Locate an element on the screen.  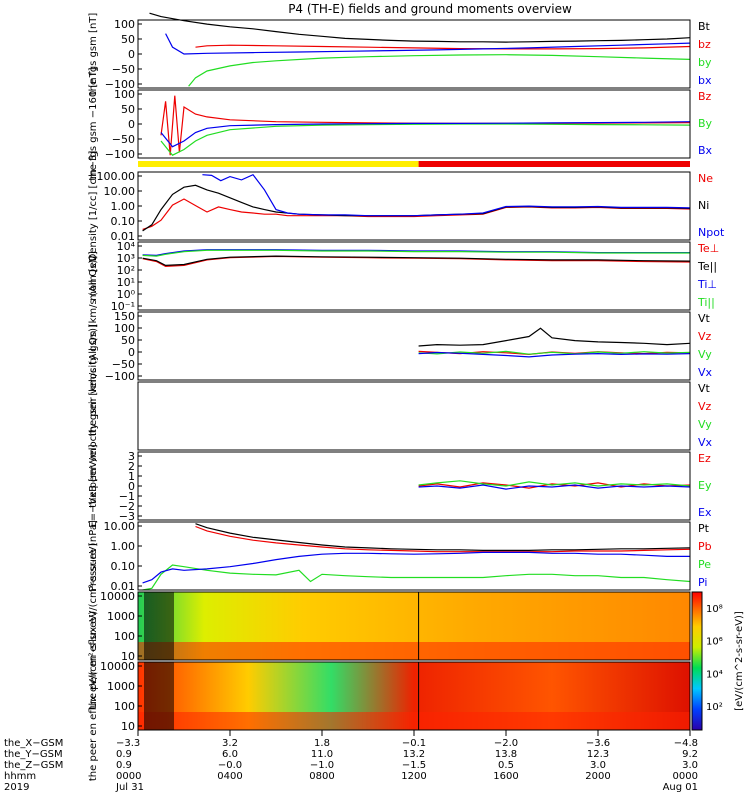
y-tick-label: 10³ is located at coordinates (126, 258).